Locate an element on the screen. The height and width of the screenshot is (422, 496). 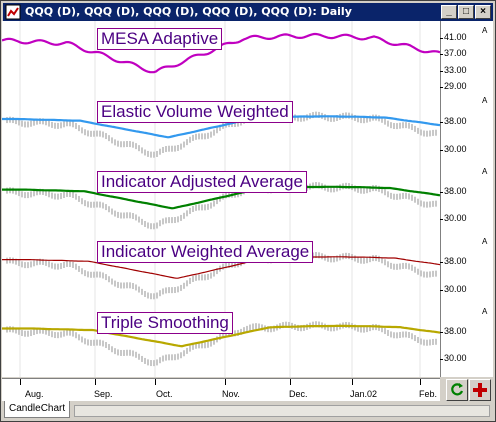
refresh-button is located at coordinates (457, 390).